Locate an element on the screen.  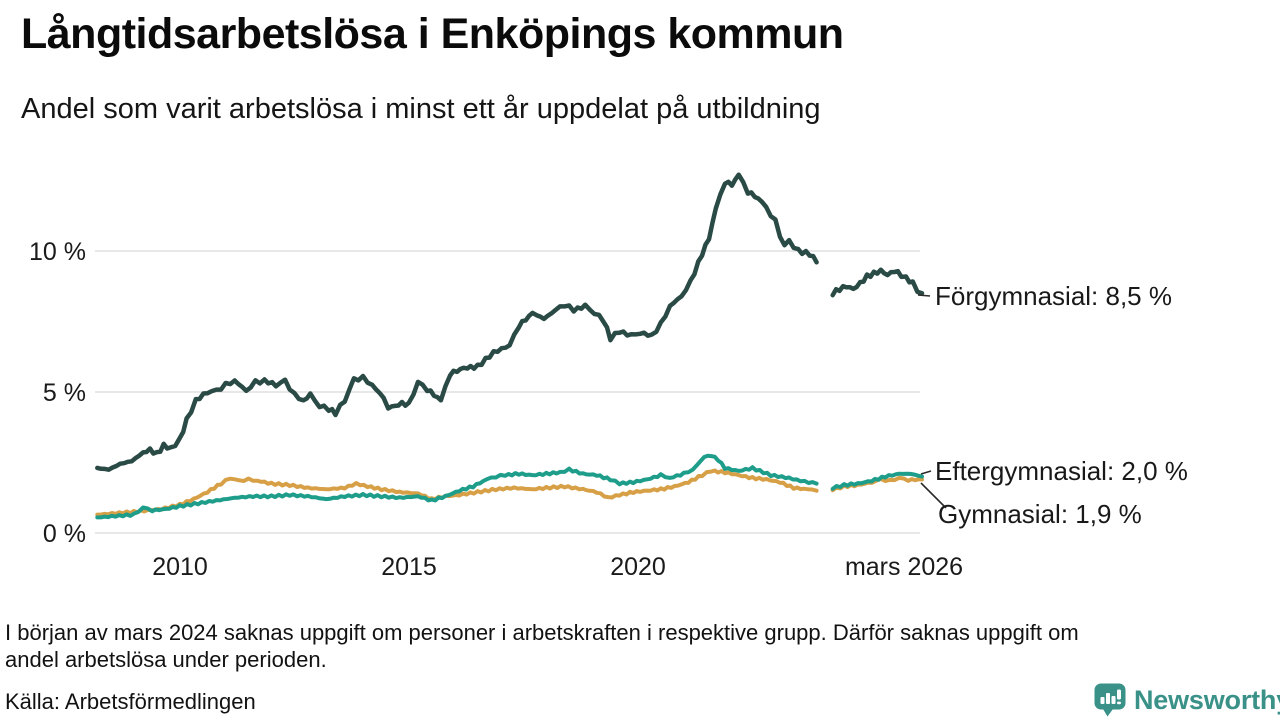
y-axis-label-5: 5 % is located at coordinates (64, 393).